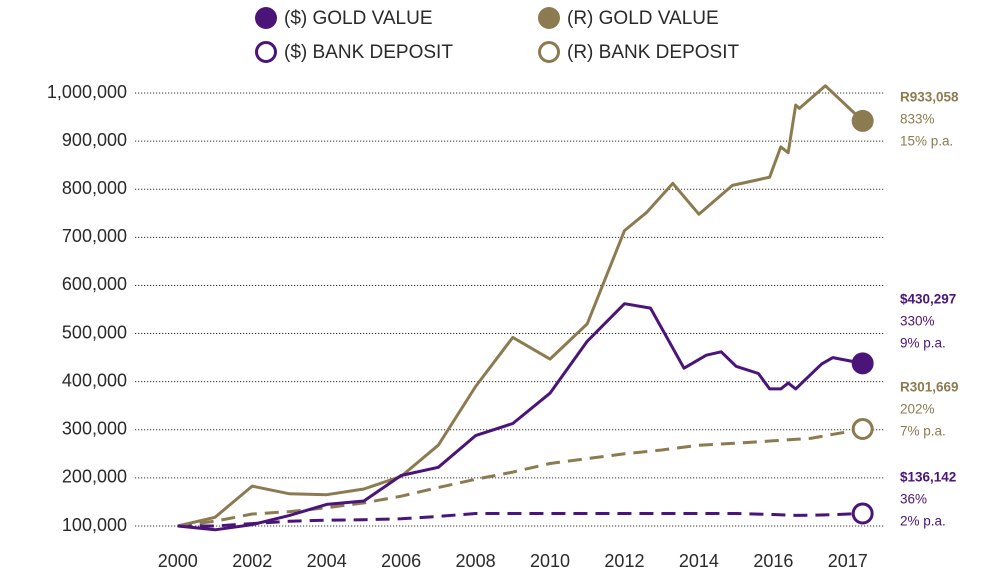  I want to click on y-tick-label: 800,000, so click(94, 188).